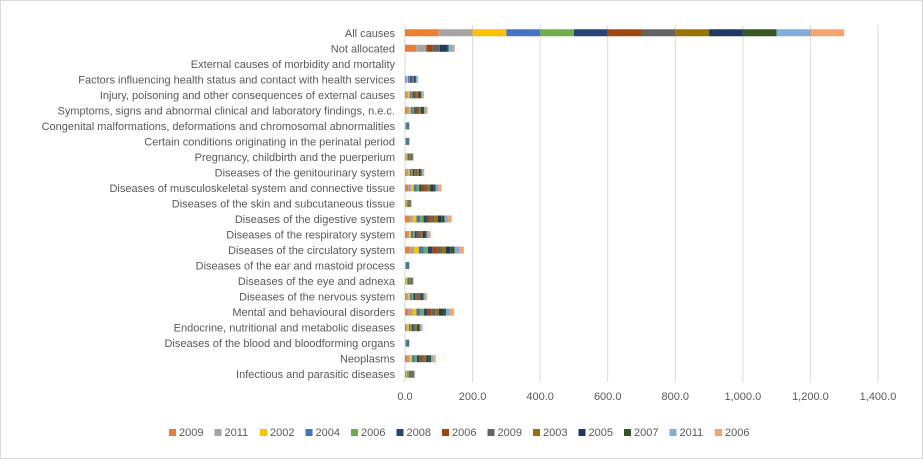 The width and height of the screenshot is (923, 459). I want to click on category-label: Pregnancy, childbirth and the puerperium, so click(295, 158).